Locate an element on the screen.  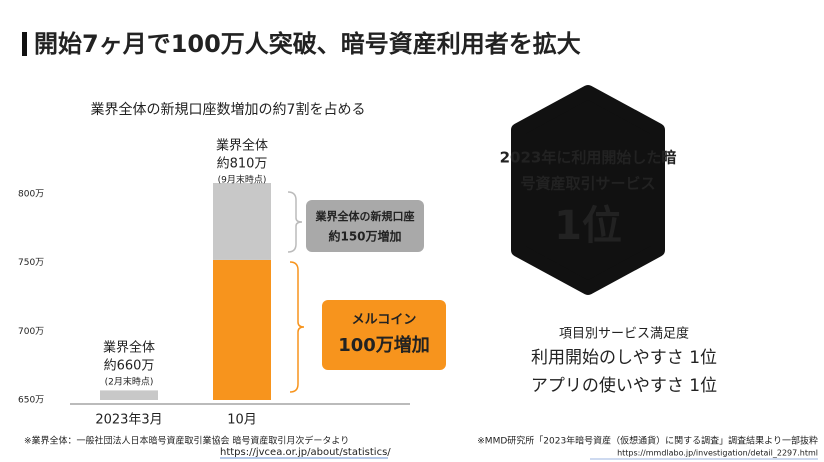
footnote: ※MMD研究所「2023年暗号資産（仮想通貨）に関する調査」調査結果より一部抜粋 is located at coordinates (647, 441).